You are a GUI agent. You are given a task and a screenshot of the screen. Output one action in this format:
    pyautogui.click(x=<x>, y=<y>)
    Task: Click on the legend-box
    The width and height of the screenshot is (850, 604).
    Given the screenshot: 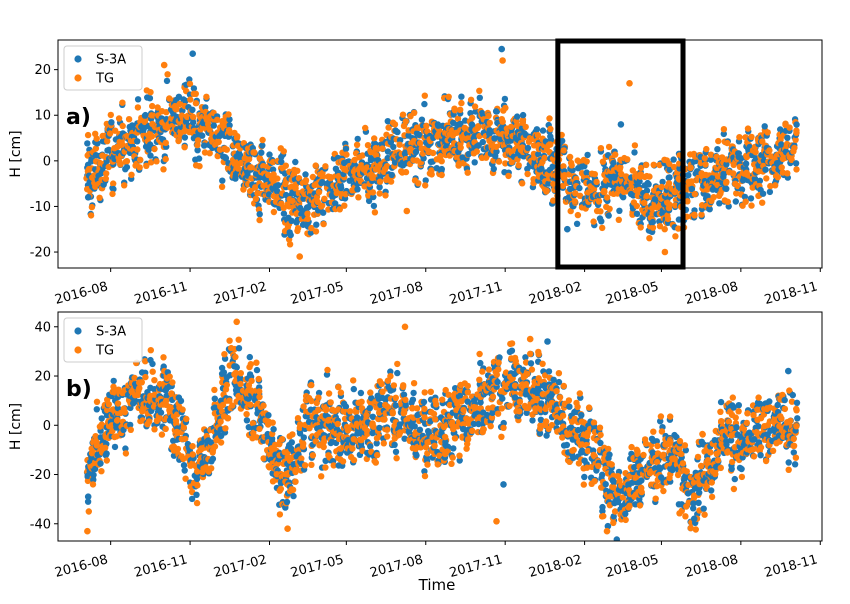 What is the action you would take?
    pyautogui.click(x=103, y=68)
    